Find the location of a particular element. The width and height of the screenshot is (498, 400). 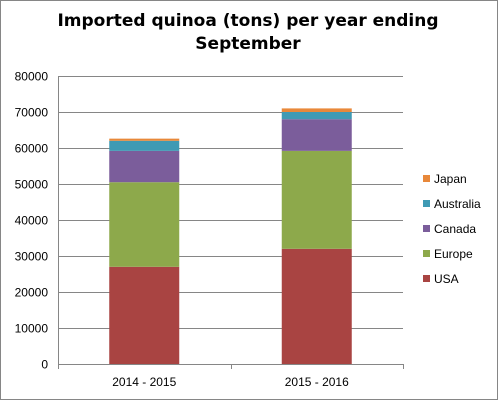

y-tick-label: 20000 is located at coordinates (32, 293).